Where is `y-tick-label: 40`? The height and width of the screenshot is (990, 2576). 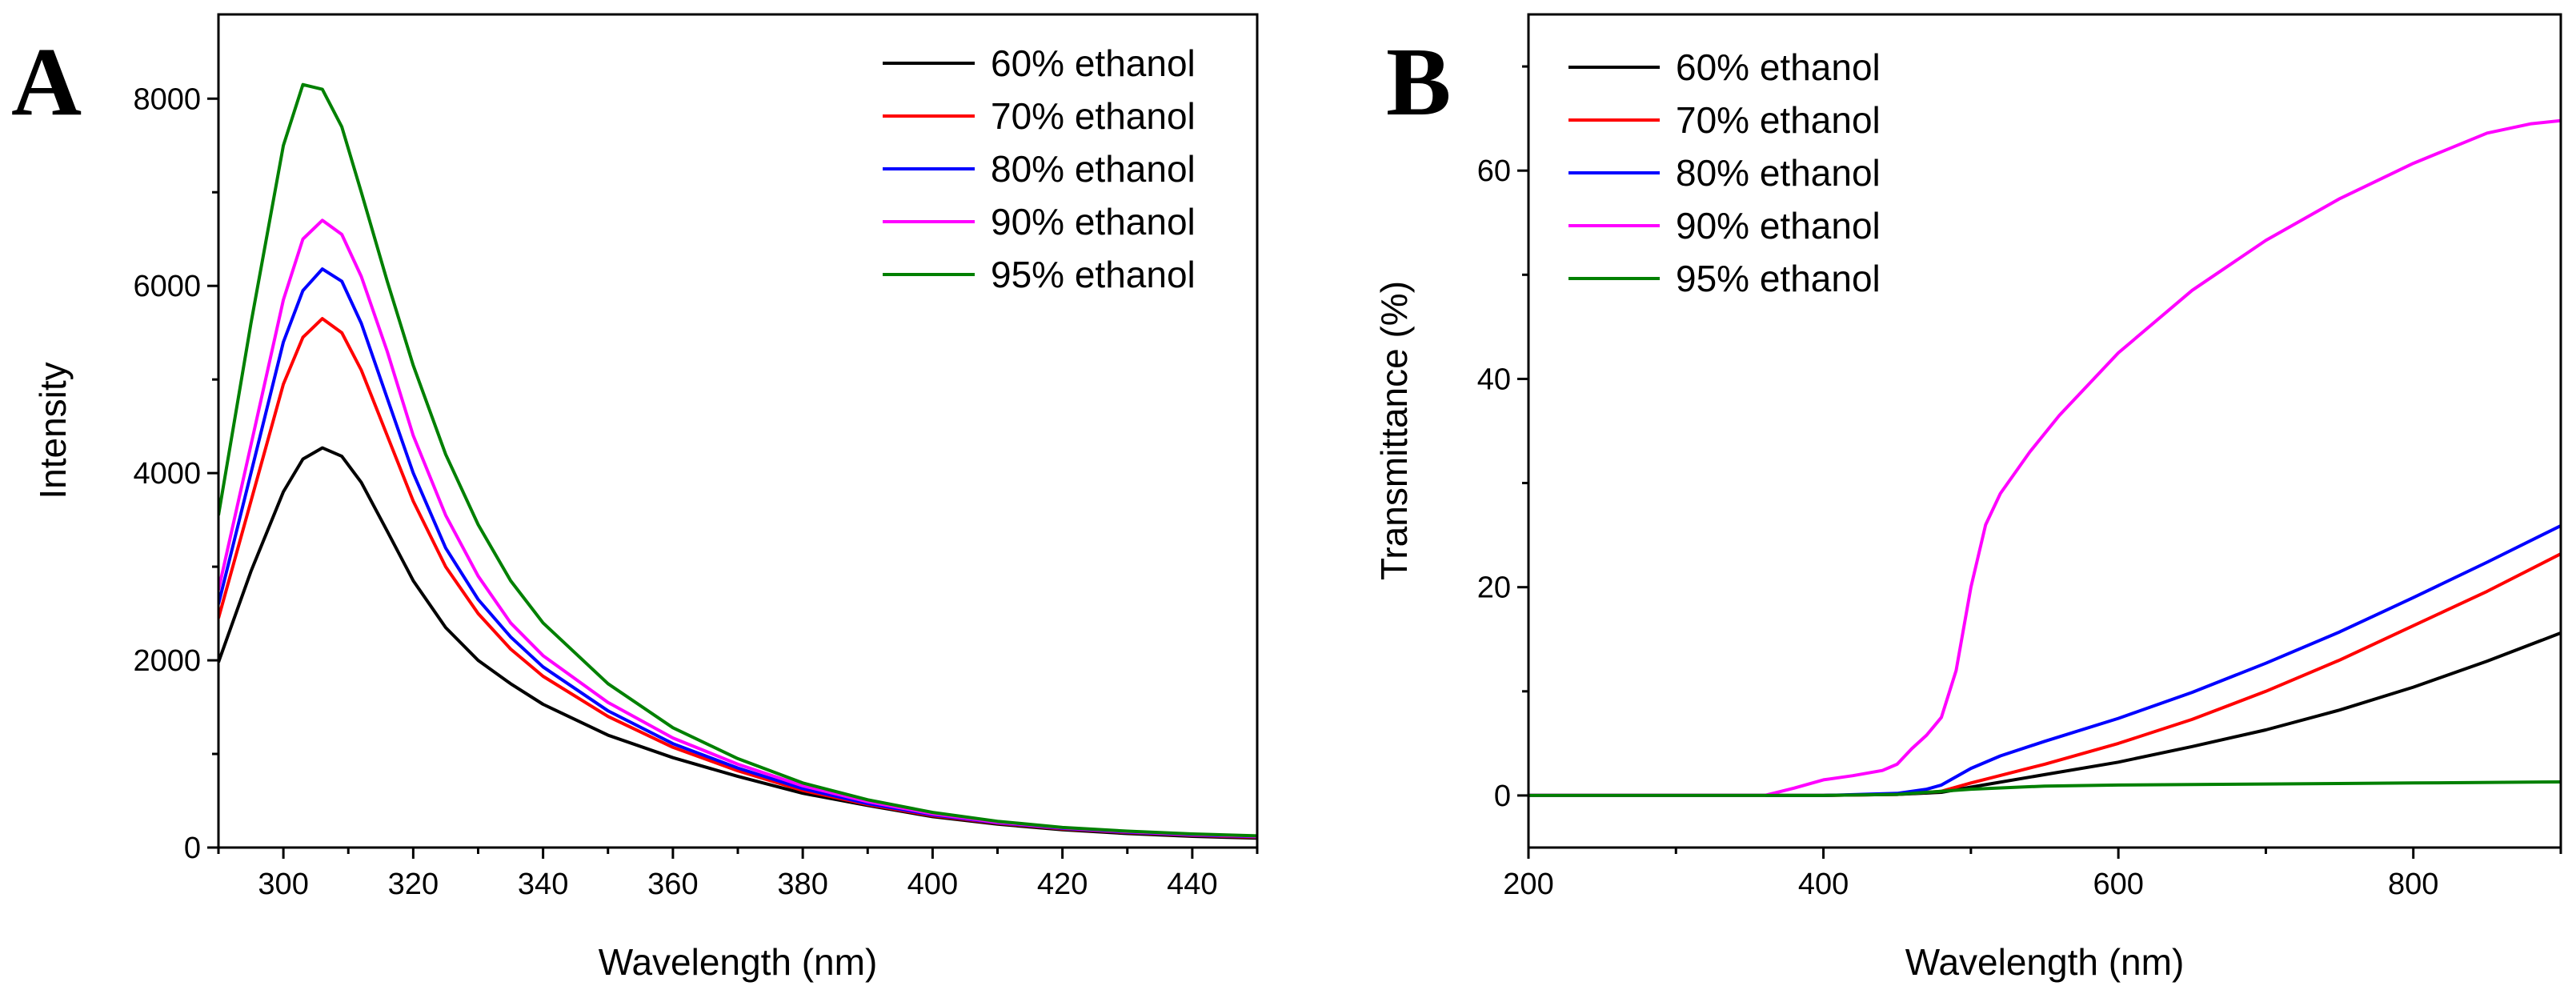 y-tick-label: 40 is located at coordinates (1494, 379).